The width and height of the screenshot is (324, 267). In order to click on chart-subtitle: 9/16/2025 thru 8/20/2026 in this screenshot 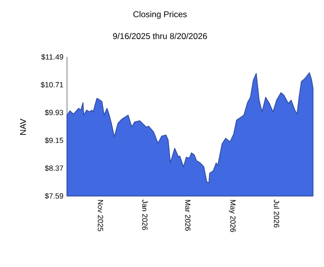, I will do `click(160, 36)`.